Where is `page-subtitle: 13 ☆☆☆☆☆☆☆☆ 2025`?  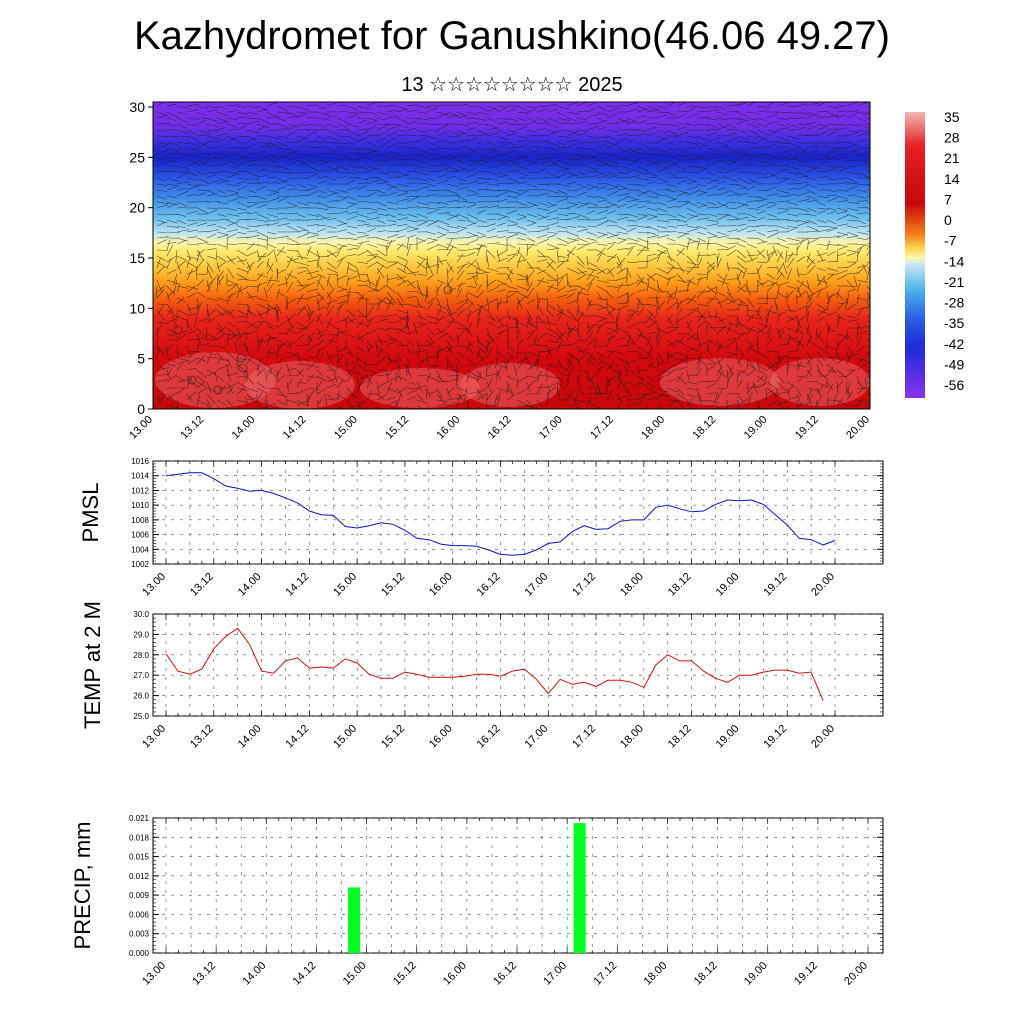
page-subtitle: 13 ☆☆☆☆☆☆☆☆ 2025 is located at coordinates (512, 85).